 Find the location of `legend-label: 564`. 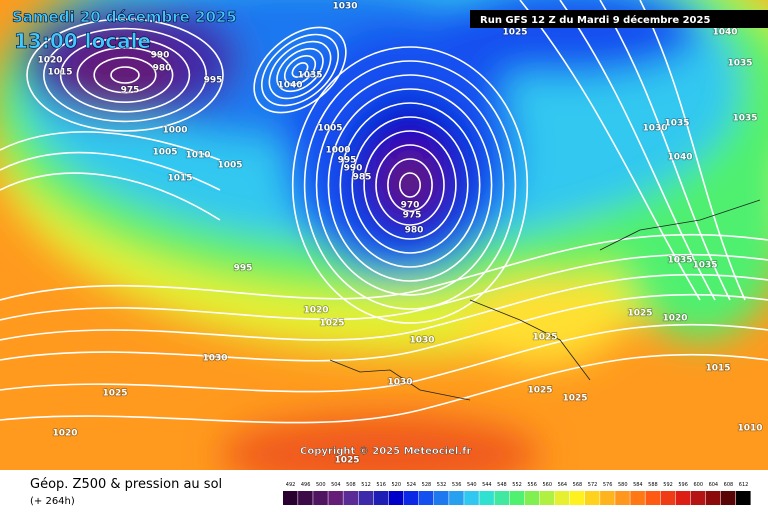

legend-label: 564 is located at coordinates (563, 485).